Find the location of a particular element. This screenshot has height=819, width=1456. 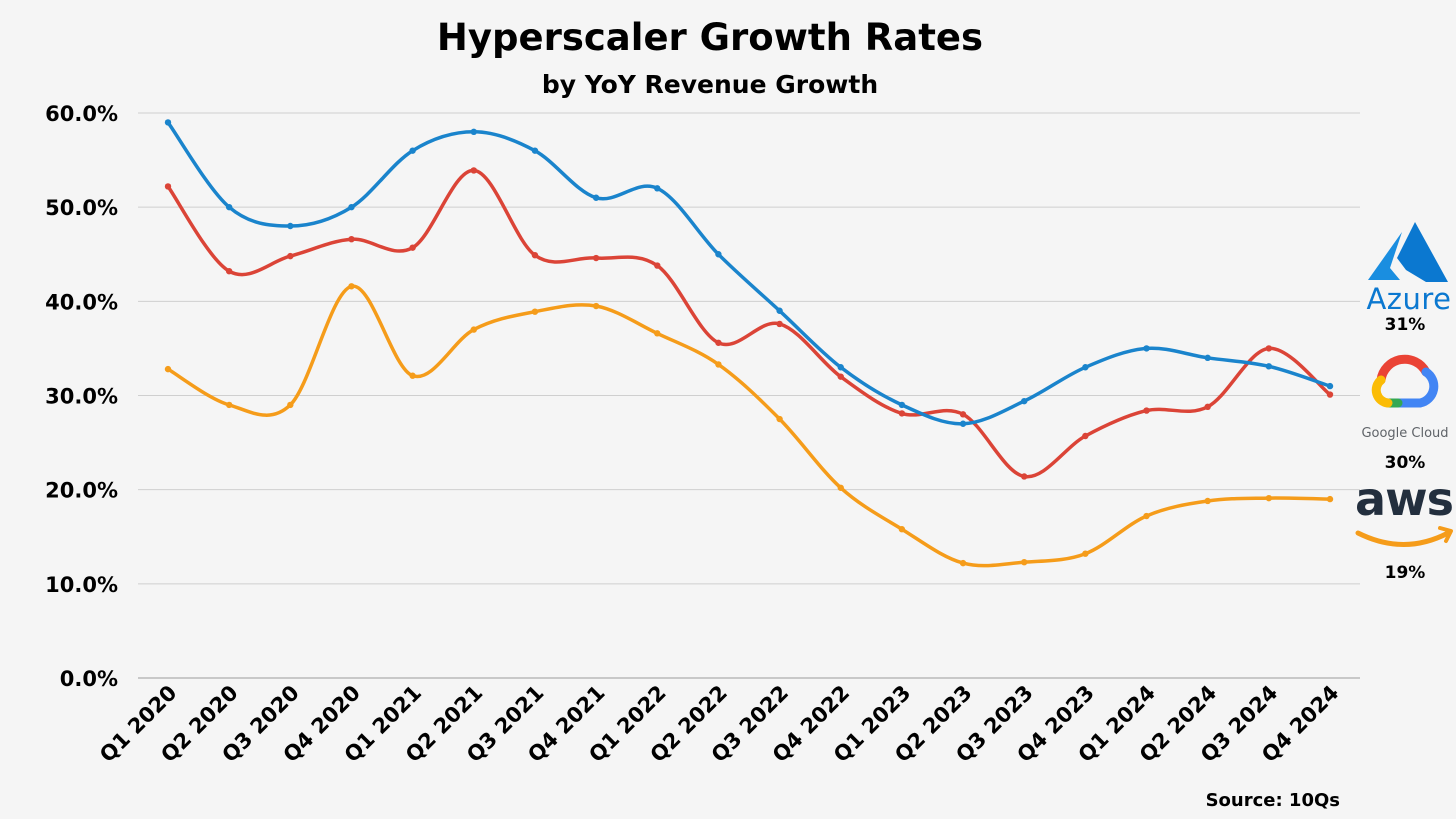

aws-end-label: 19% is located at coordinates (1405, 573).